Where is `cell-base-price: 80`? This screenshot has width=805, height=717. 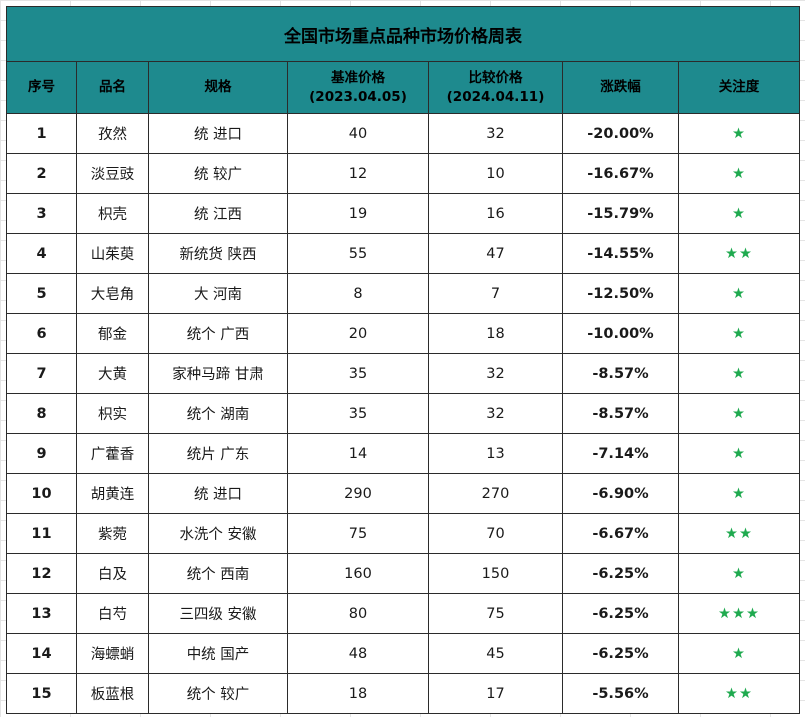 cell-base-price: 80 is located at coordinates (358, 613).